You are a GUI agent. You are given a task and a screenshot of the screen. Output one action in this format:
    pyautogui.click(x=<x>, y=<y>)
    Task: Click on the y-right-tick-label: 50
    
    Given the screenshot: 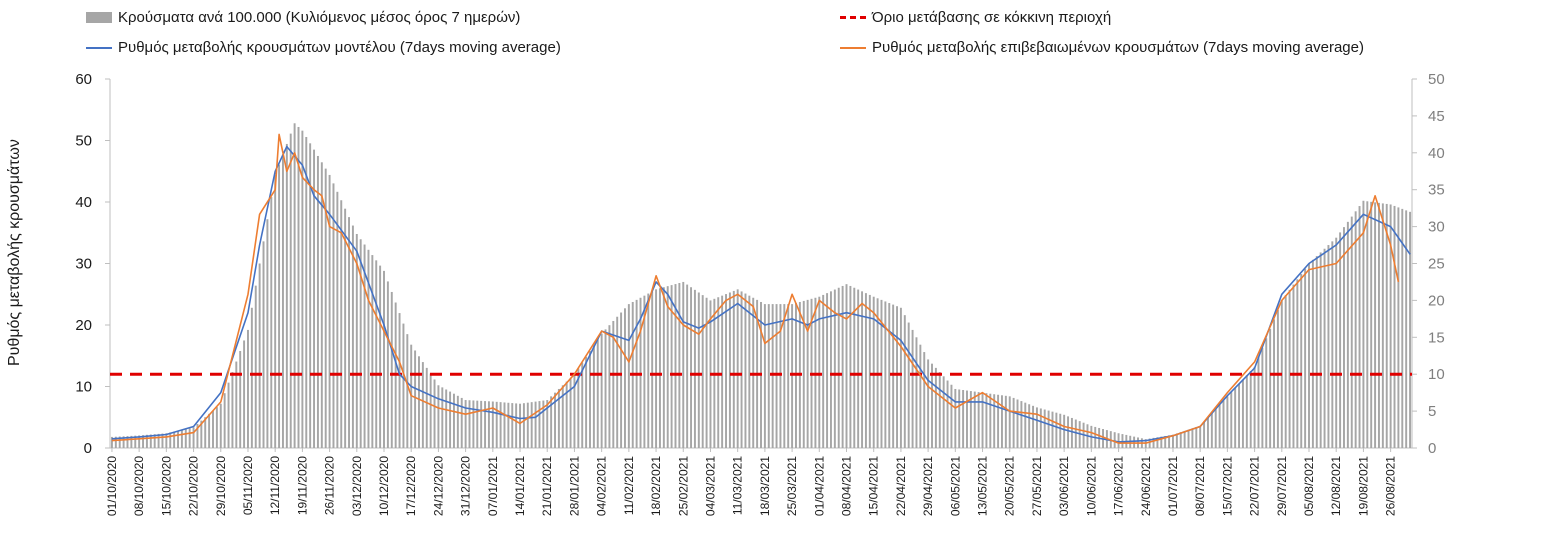 What is the action you would take?
    pyautogui.click(x=1436, y=79)
    